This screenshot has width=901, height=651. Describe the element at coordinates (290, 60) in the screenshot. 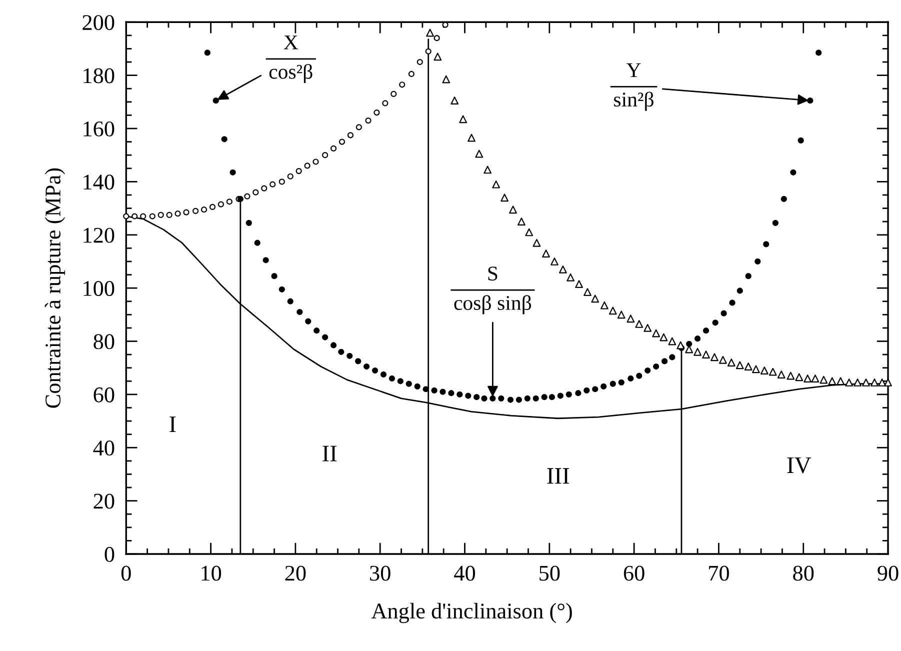

I see `annotation: X cos²β` at that location.